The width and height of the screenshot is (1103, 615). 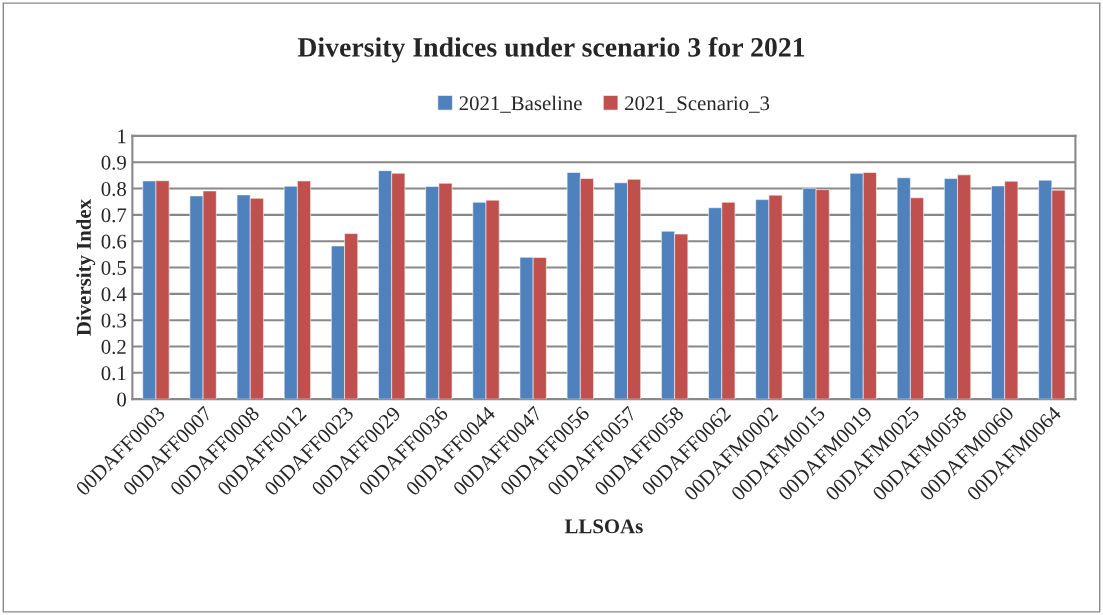 I want to click on y-tick-label: 0.6, so click(x=114, y=241).